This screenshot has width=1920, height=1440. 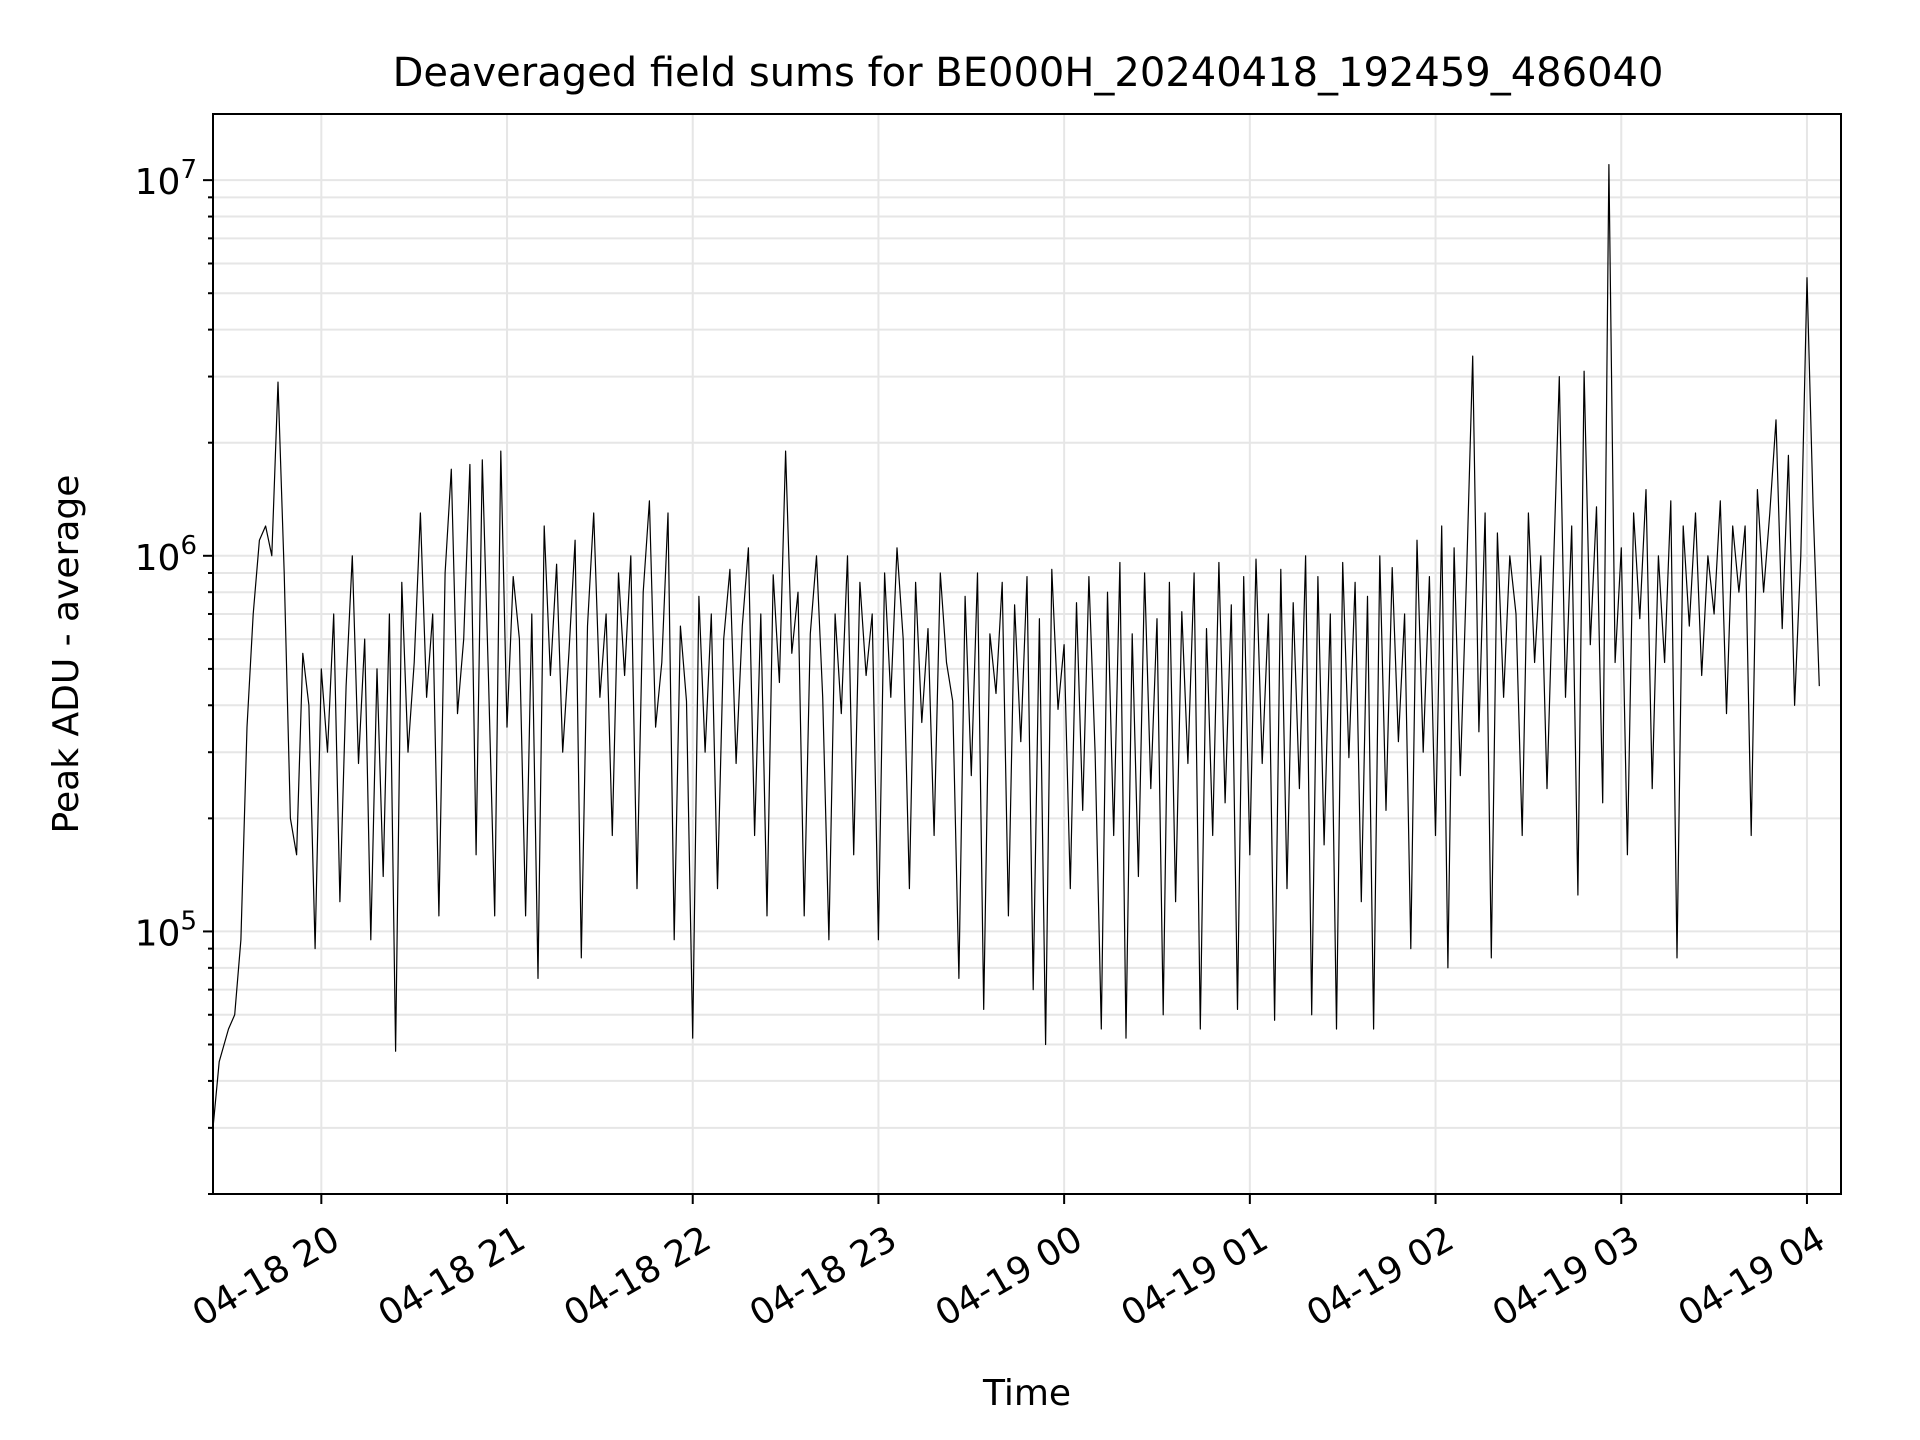 I want to click on x-axis-label: Time, so click(x=1026, y=1393).